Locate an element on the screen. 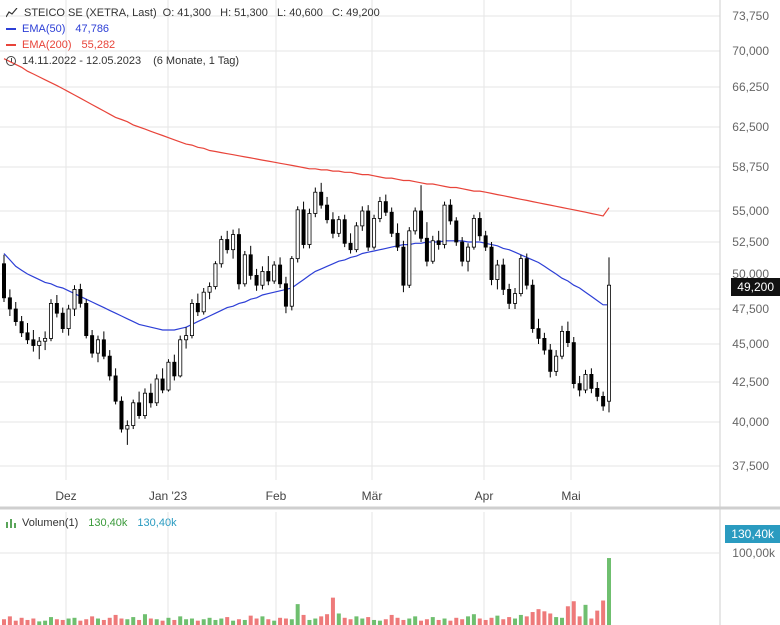 The image size is (780, 625). y-tick-label: 58,750 is located at coordinates (750, 167).